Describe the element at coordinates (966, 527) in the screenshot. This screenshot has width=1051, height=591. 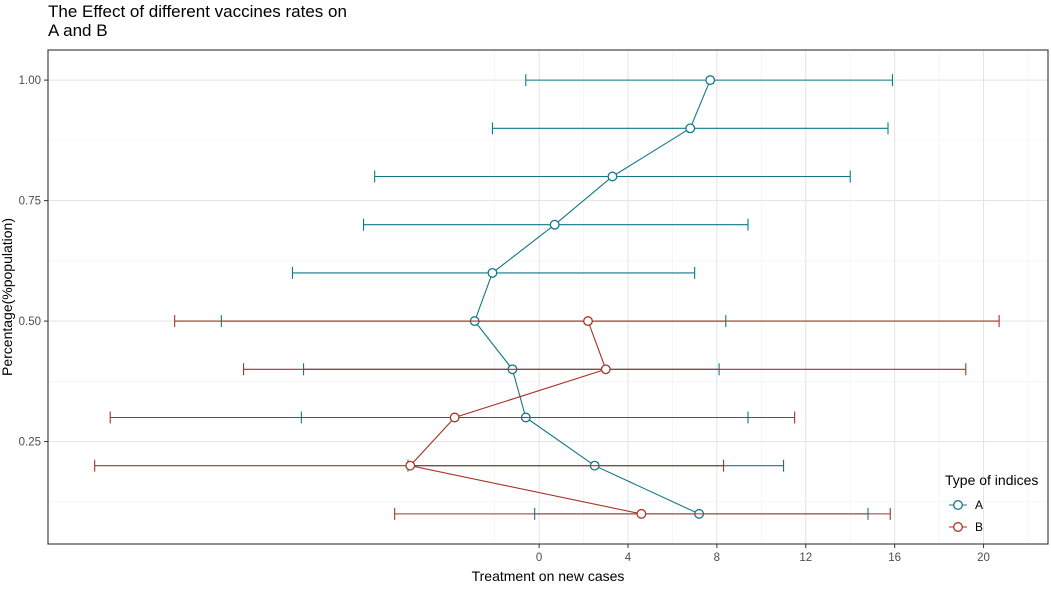
I see `legend-item-b: B` at that location.